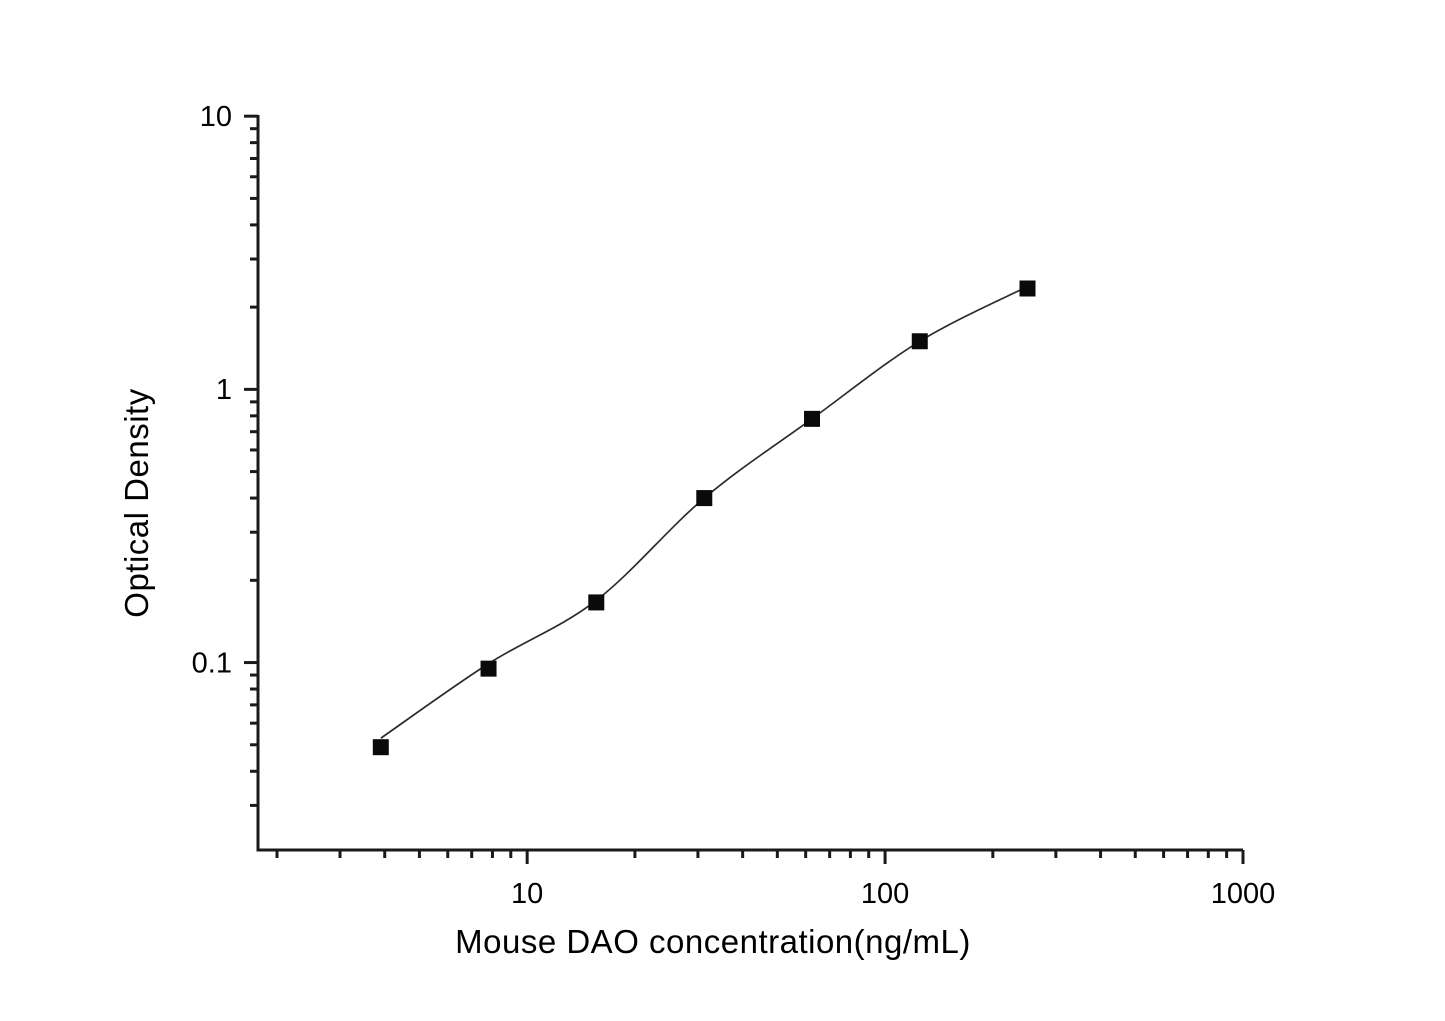 The height and width of the screenshot is (1021, 1445). I want to click on y-tick-label: 10, so click(216, 117).